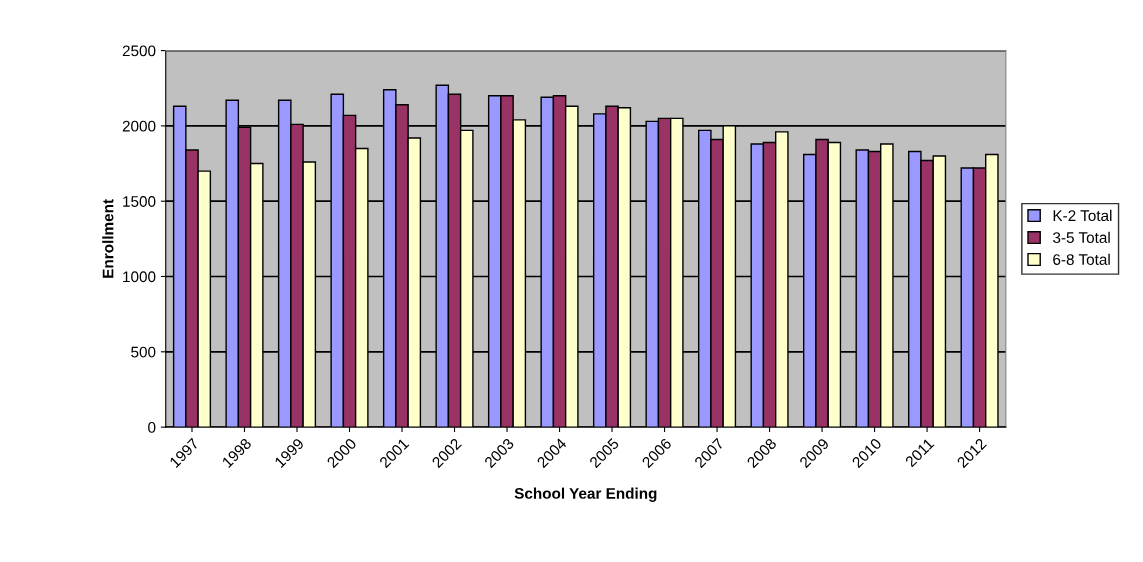 Image resolution: width=1143 pixels, height=562 pixels. I want to click on legend-label: 6-8 Total, so click(1081, 259).